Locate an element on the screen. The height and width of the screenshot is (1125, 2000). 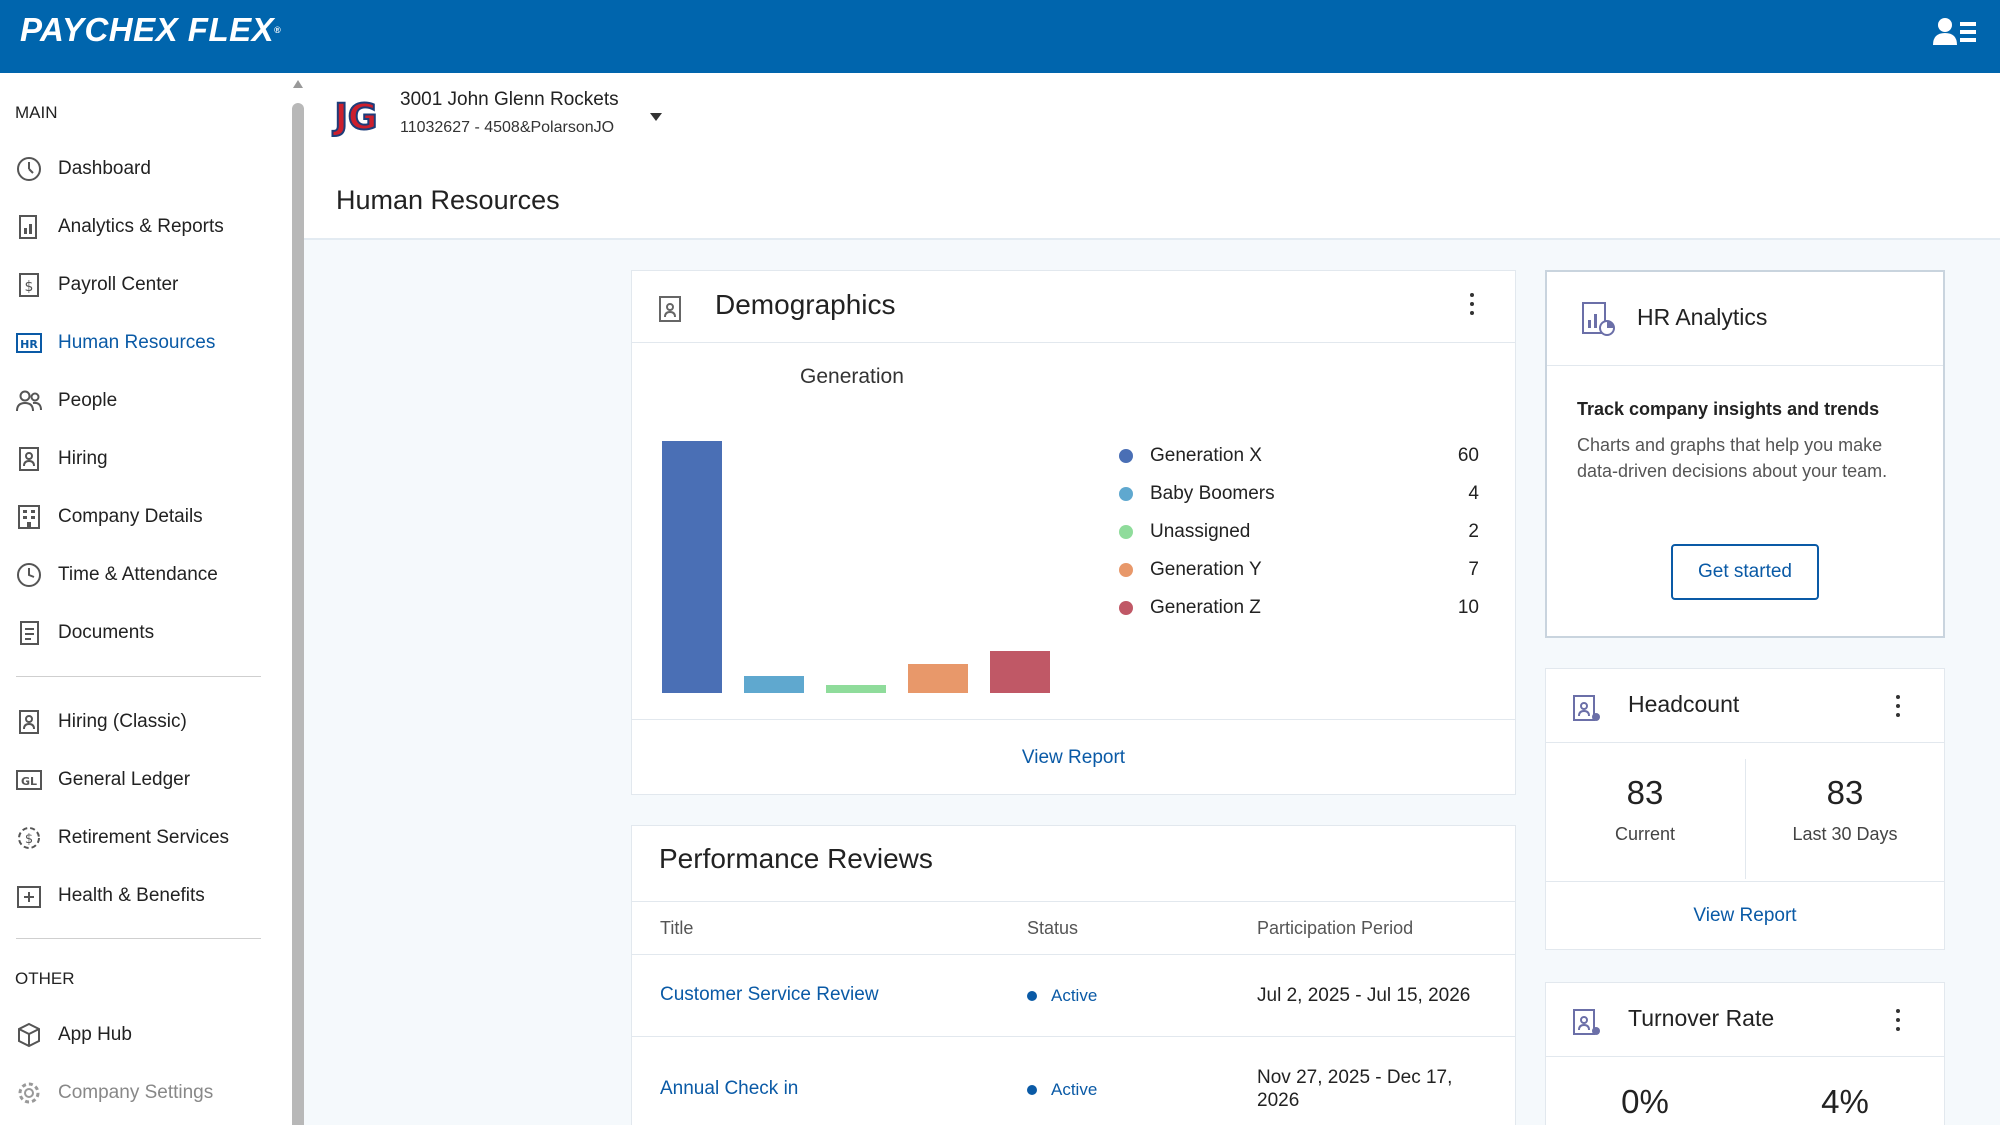
dashboard-icon is located at coordinates (29, 169).